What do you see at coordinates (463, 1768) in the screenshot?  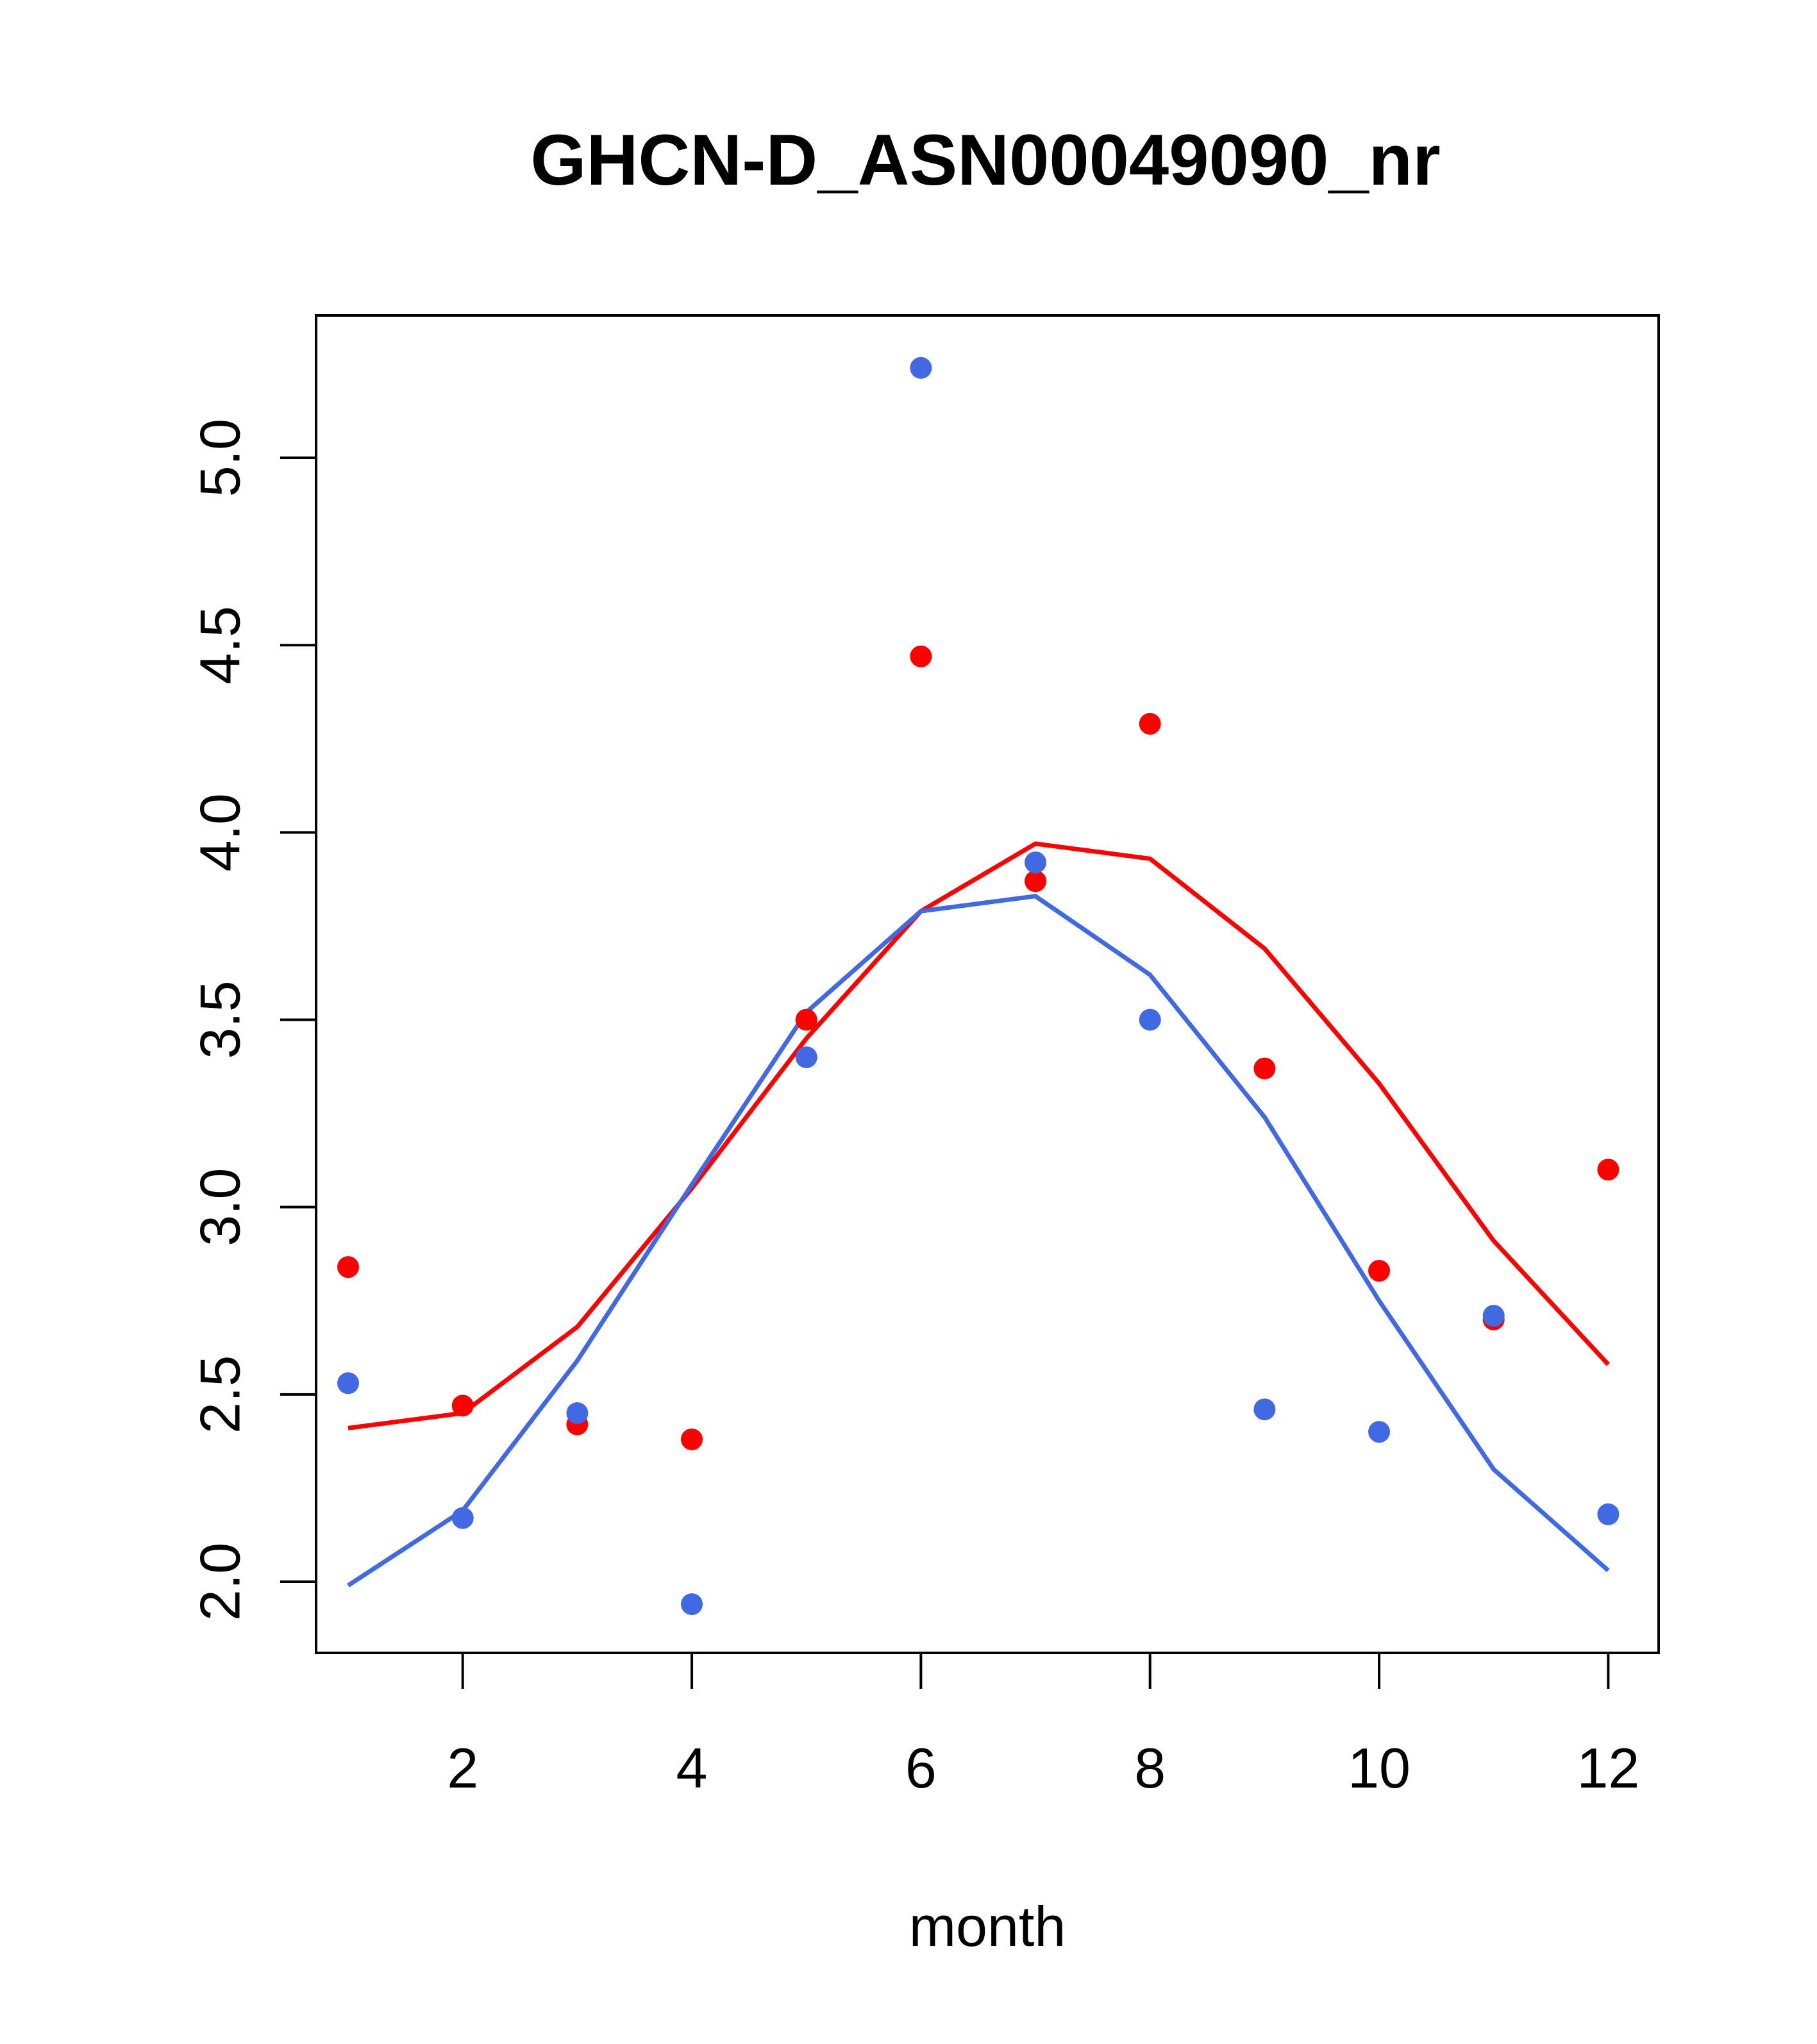 I see `x-tick-label: 2` at bounding box center [463, 1768].